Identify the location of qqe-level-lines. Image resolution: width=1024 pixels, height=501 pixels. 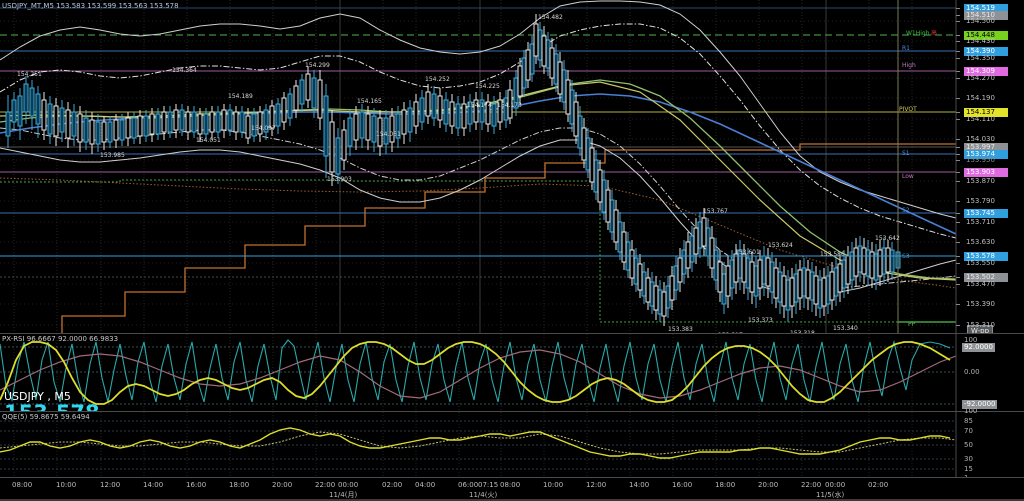
(478, 445).